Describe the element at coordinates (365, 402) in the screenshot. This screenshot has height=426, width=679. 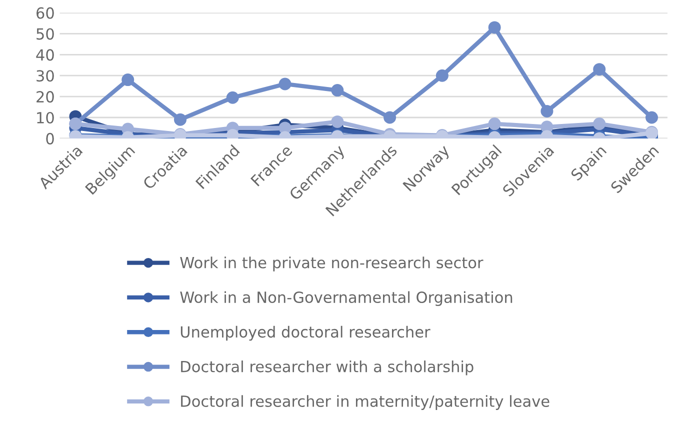
I see `legend-label: Doctoral researcher in maternity/paternity leave` at that location.